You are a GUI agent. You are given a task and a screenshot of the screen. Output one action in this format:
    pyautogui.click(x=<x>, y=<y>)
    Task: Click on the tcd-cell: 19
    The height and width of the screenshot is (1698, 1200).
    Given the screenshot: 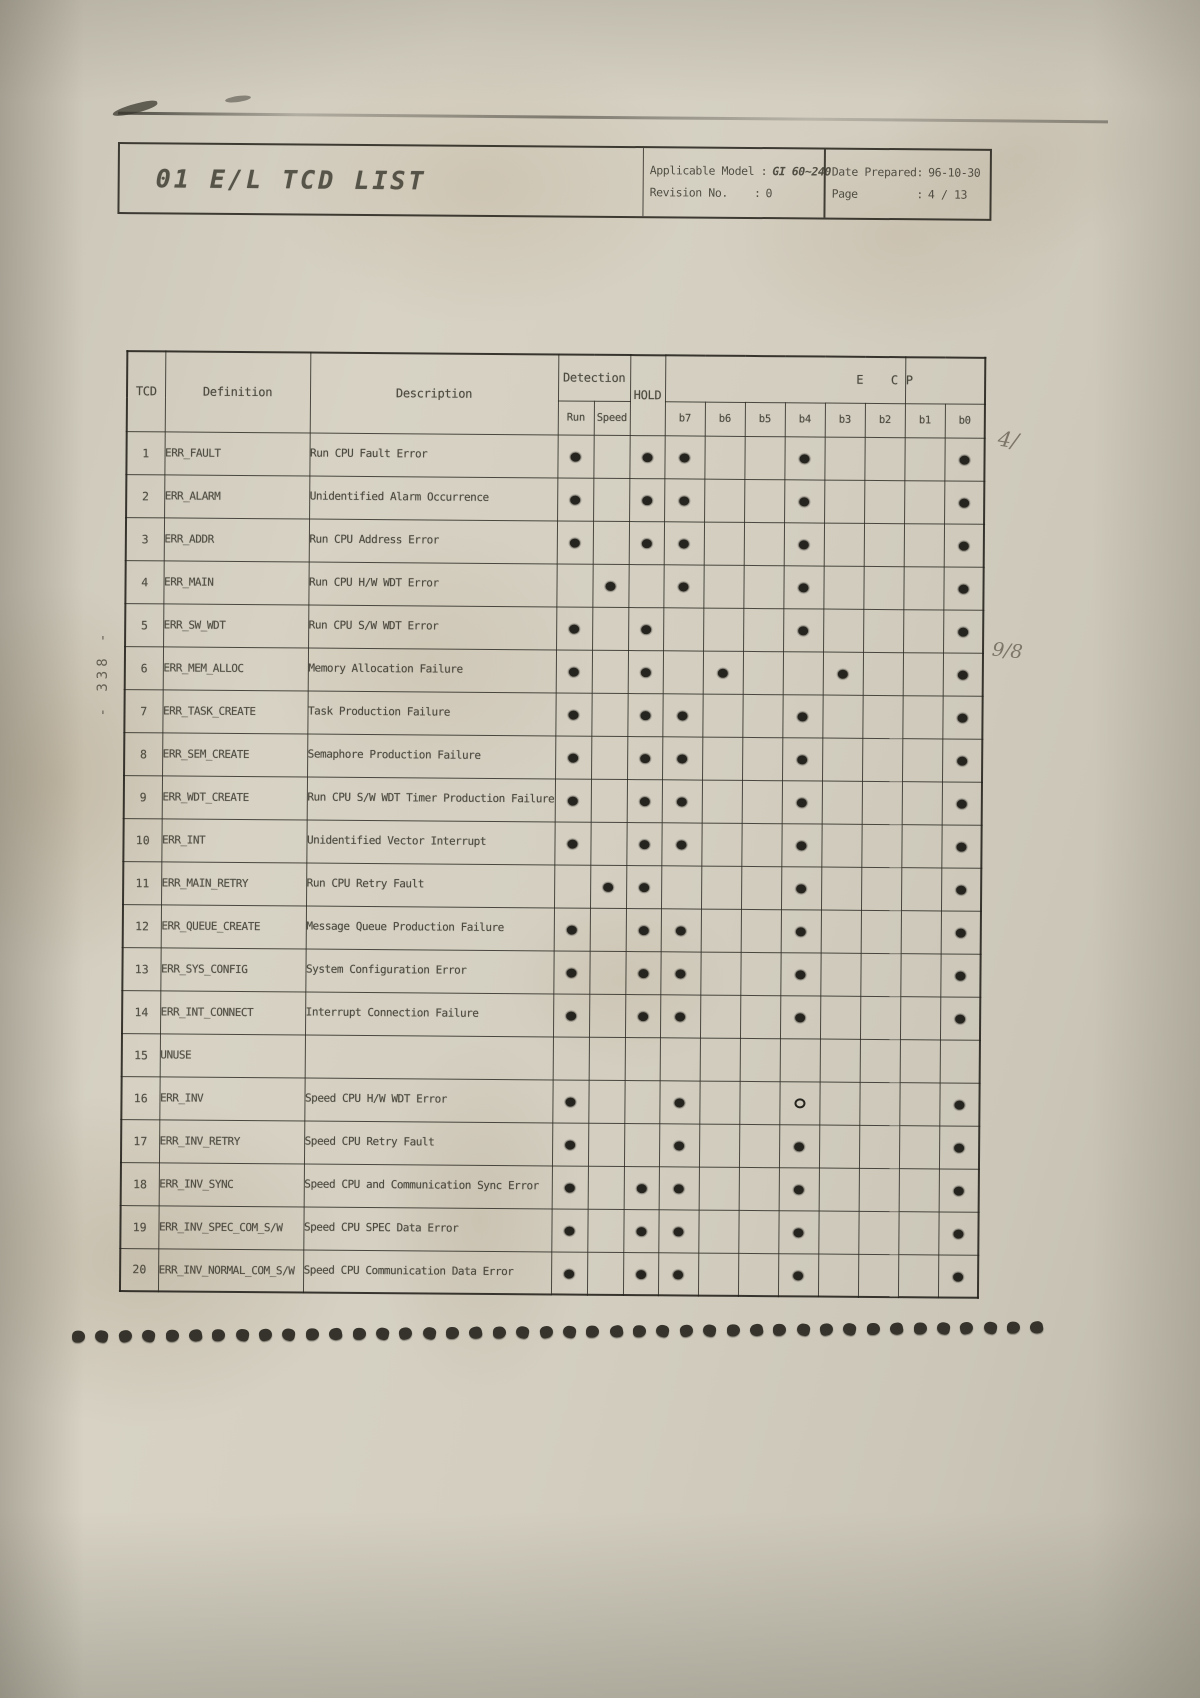 What is the action you would take?
    pyautogui.click(x=139, y=1227)
    